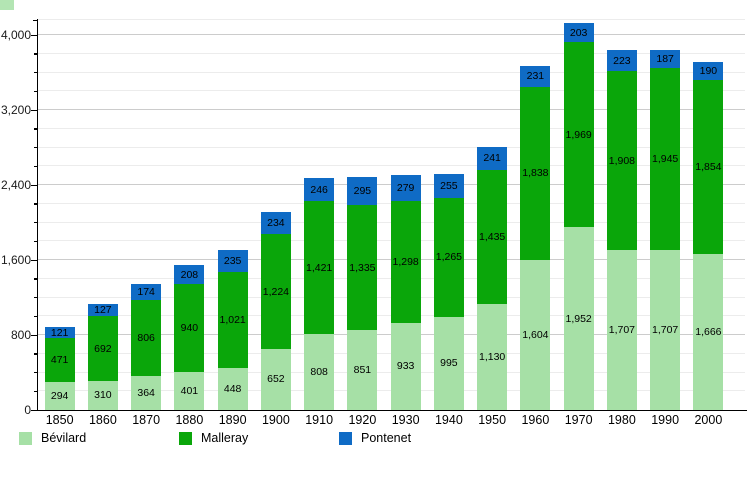  What do you see at coordinates (535, 173) in the screenshot?
I see `segment-malleray-1960: 1,838` at bounding box center [535, 173].